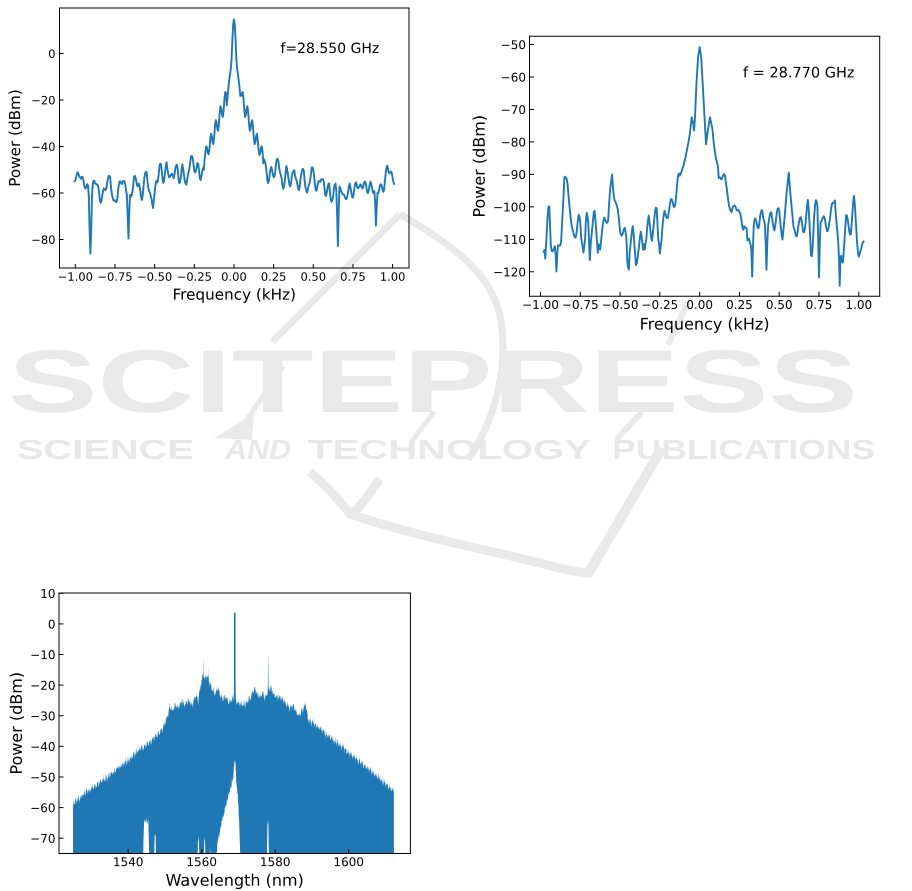  Describe the element at coordinates (433, 381) in the screenshot. I see `svg-text: SCITEPRESS` at that location.